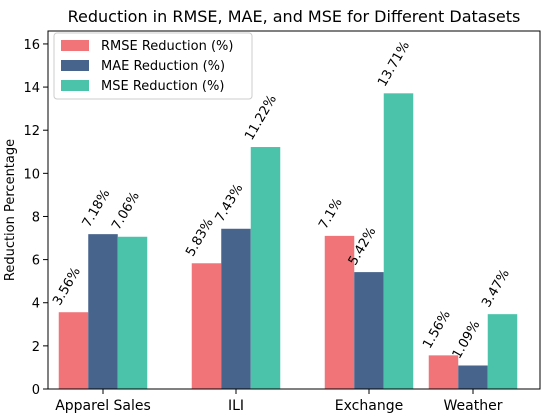 The height and width of the screenshot is (419, 550). Describe the element at coordinates (126, 210) in the screenshot. I see `data-label: 7.06%` at that location.